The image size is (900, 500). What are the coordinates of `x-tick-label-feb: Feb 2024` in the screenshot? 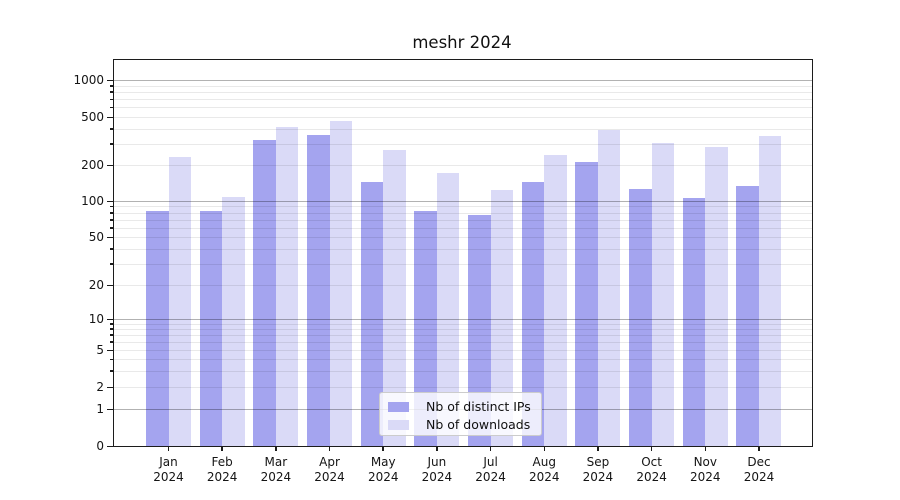 It's located at (222, 469).